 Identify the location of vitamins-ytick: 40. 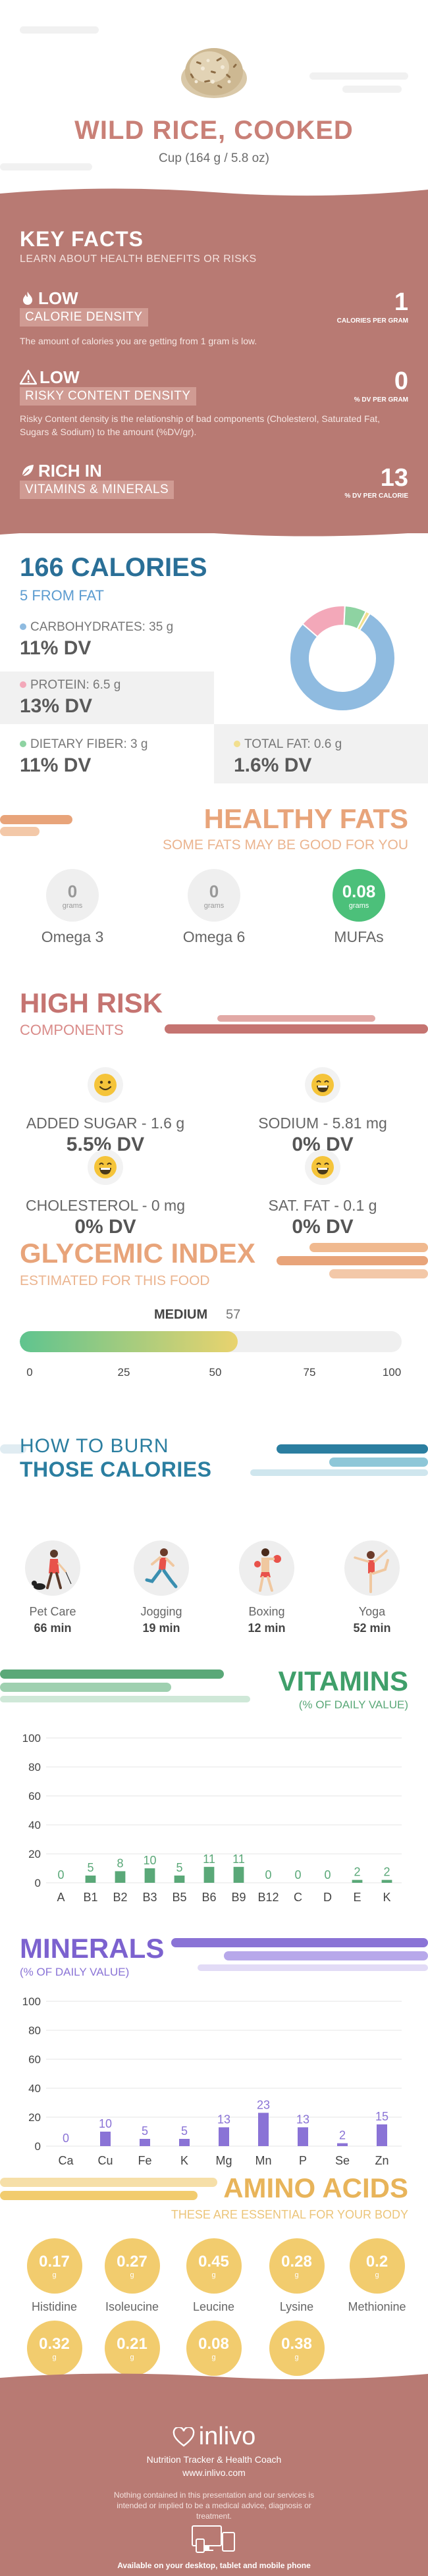
(34, 1825).